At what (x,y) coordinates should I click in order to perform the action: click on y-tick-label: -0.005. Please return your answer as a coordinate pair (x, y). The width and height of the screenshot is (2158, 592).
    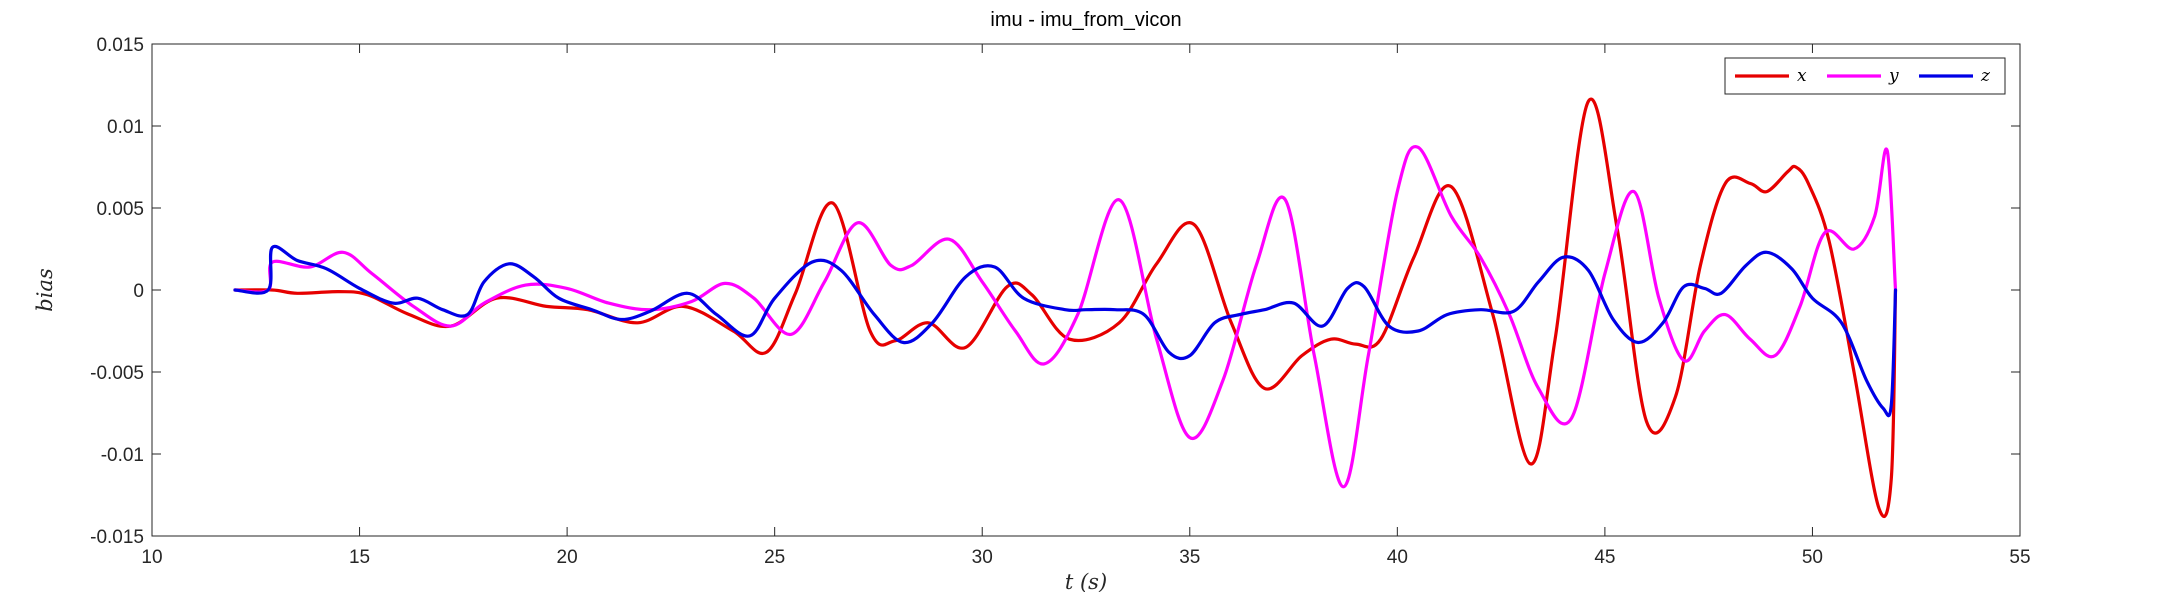
    Looking at the image, I should click on (117, 373).